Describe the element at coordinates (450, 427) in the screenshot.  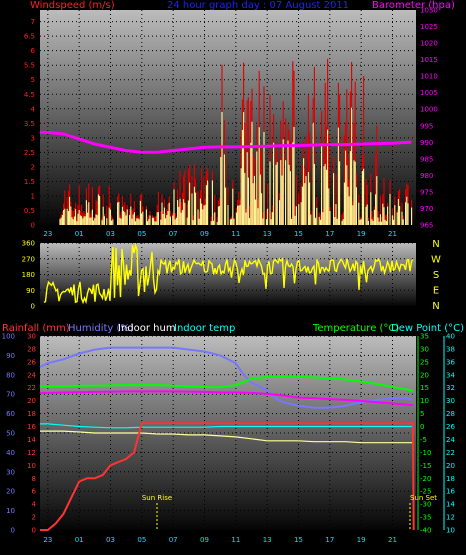
I see `y-tick-label-right: 26` at that location.